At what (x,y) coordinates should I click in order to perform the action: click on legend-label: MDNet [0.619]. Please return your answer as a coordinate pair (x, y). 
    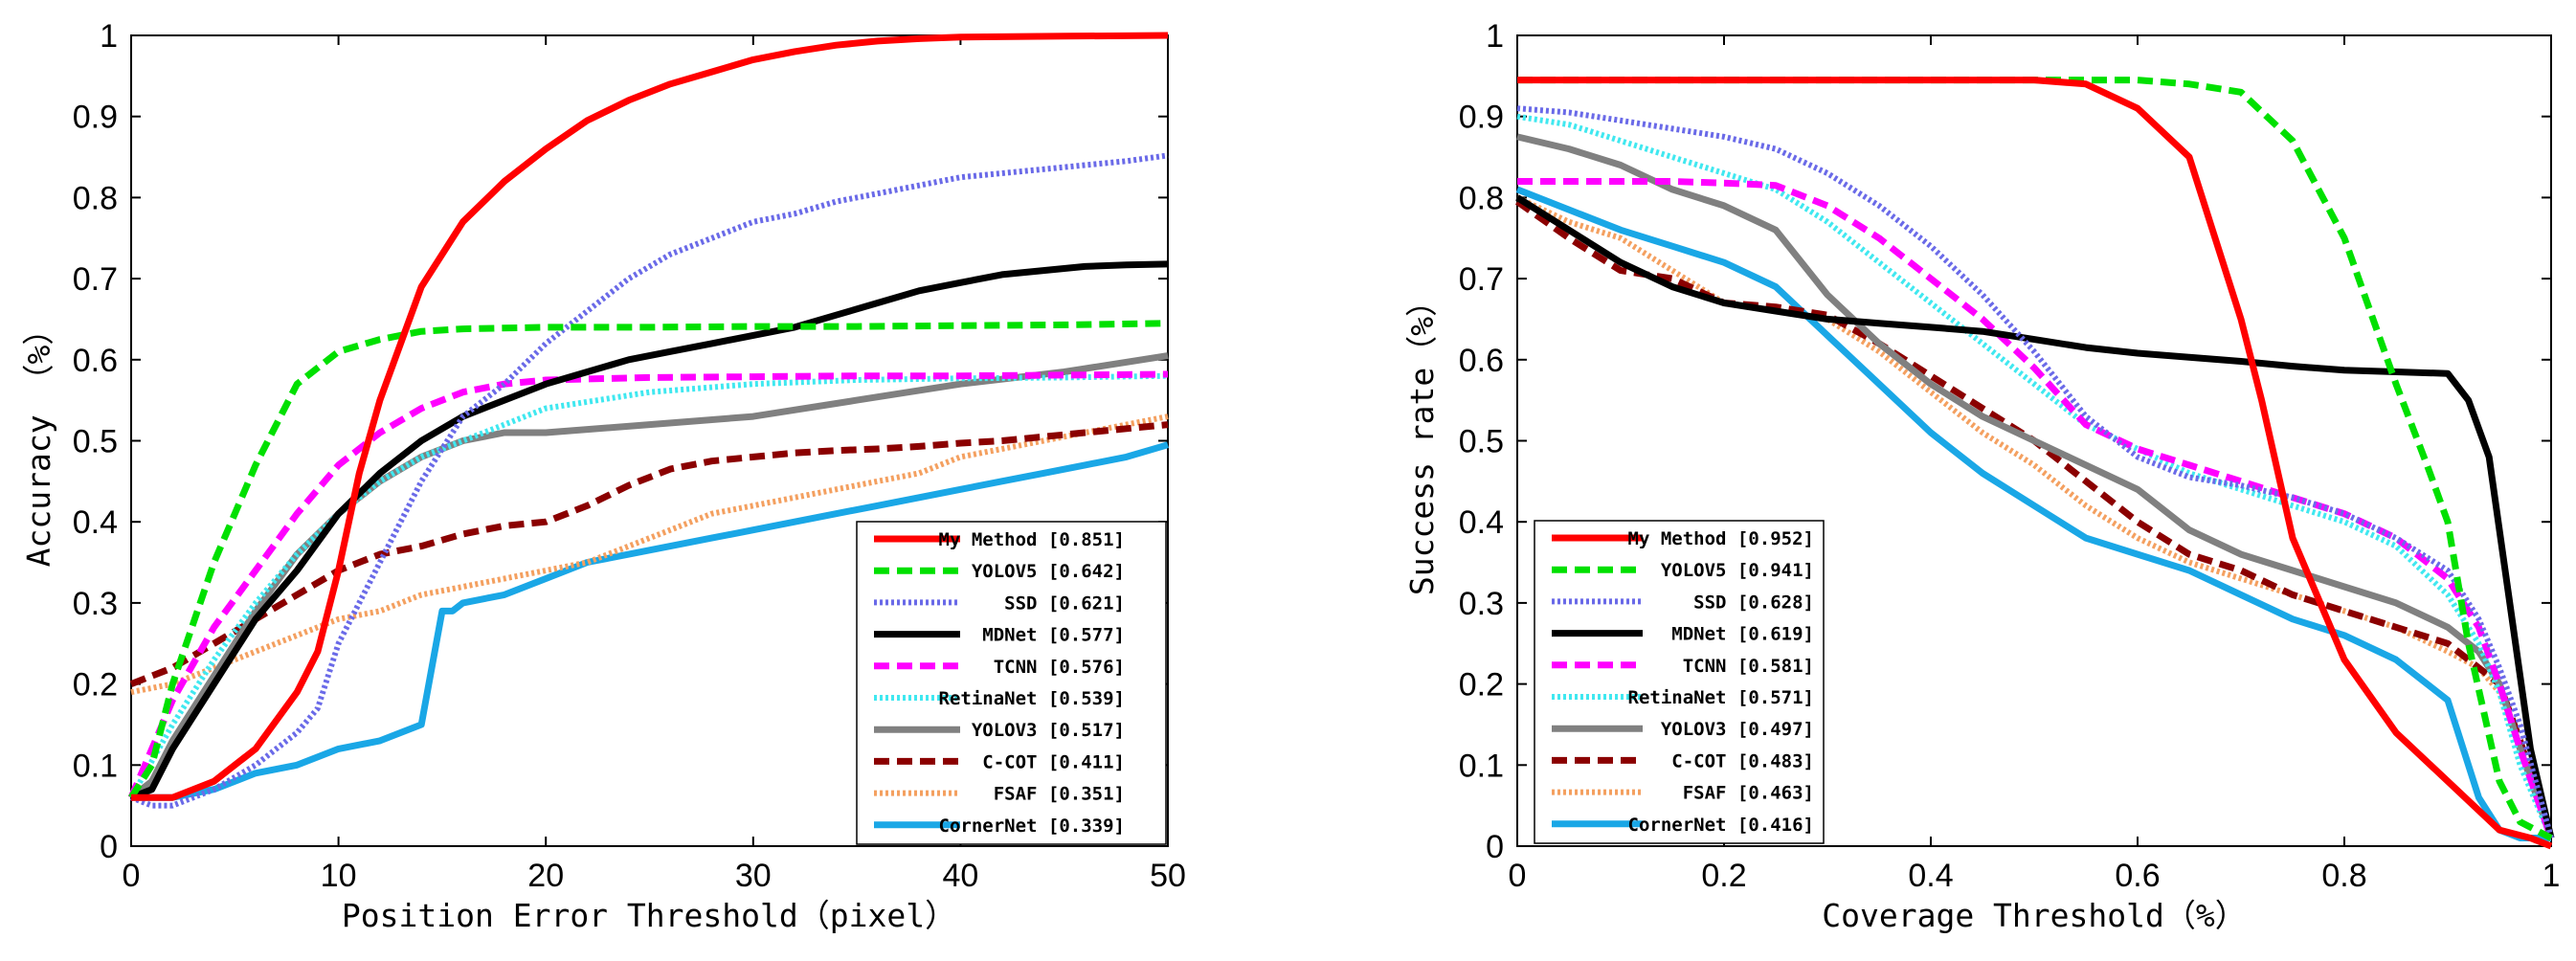
    Looking at the image, I should click on (1743, 635).